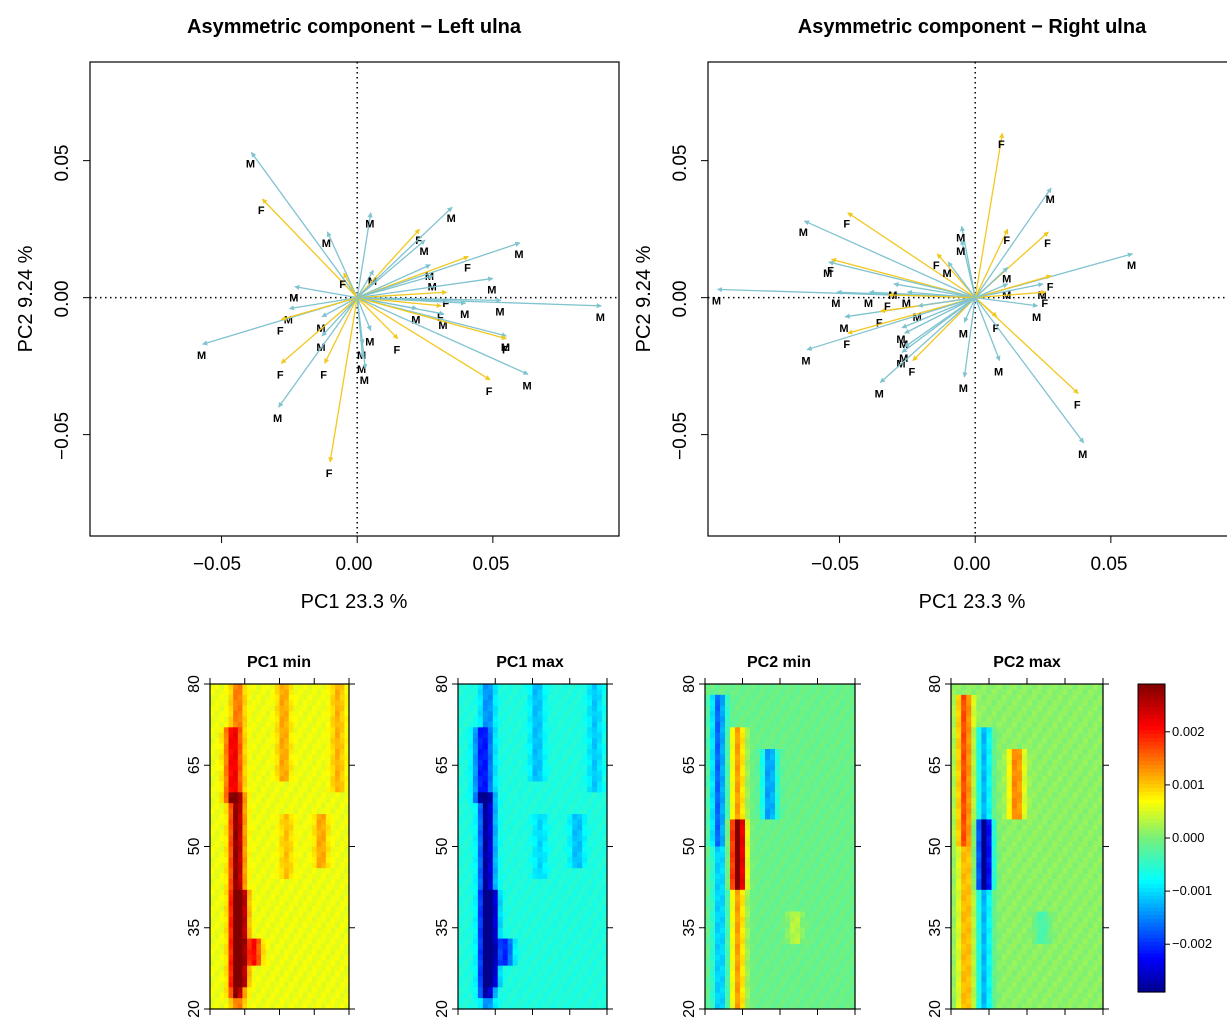 The image size is (1227, 1023). I want to click on heatmap-pc2-min: PC2 min 2035506580LAMPL, so click(771, 836).